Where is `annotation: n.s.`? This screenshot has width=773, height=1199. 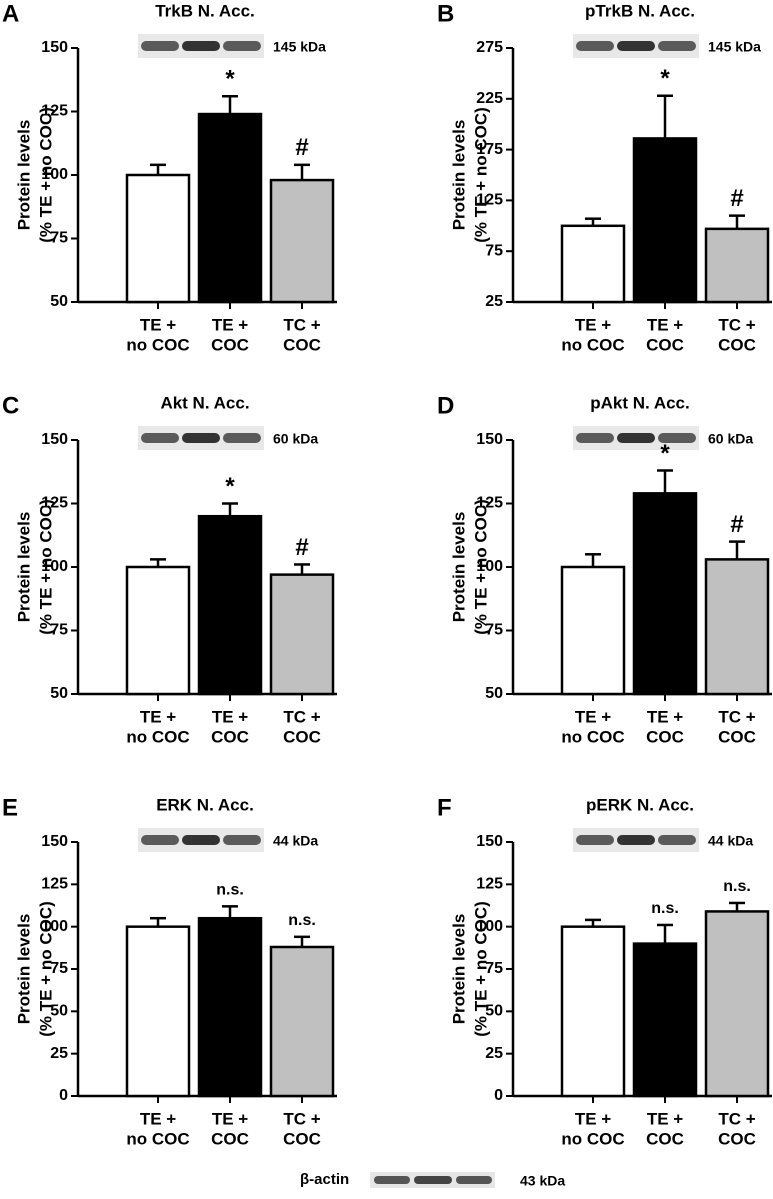 annotation: n.s. is located at coordinates (302, 920).